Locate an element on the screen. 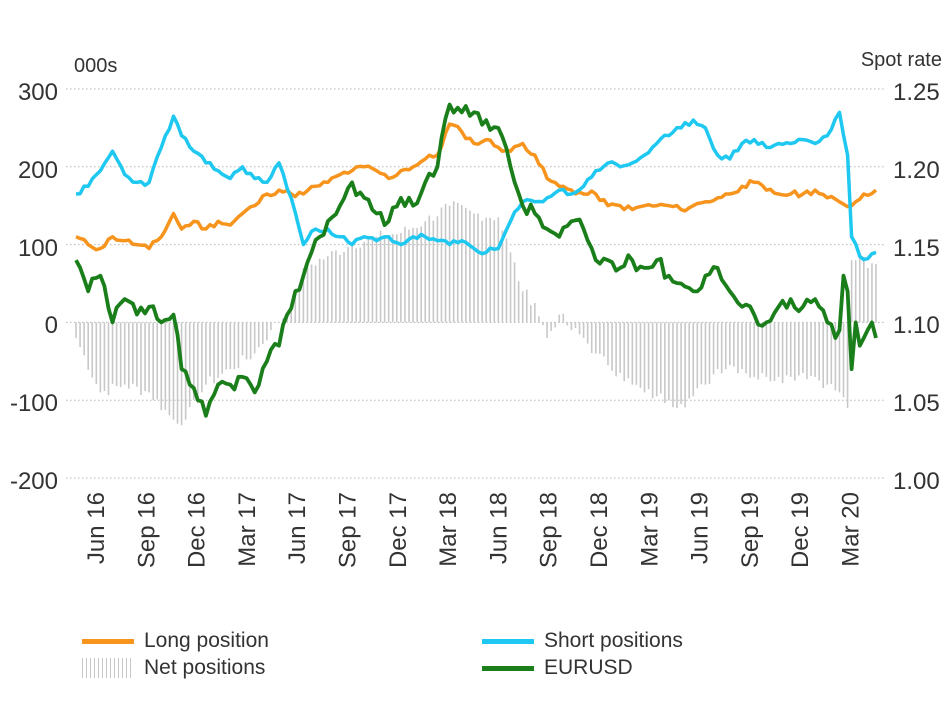  left-tick-label: 300 is located at coordinates (38, 92).